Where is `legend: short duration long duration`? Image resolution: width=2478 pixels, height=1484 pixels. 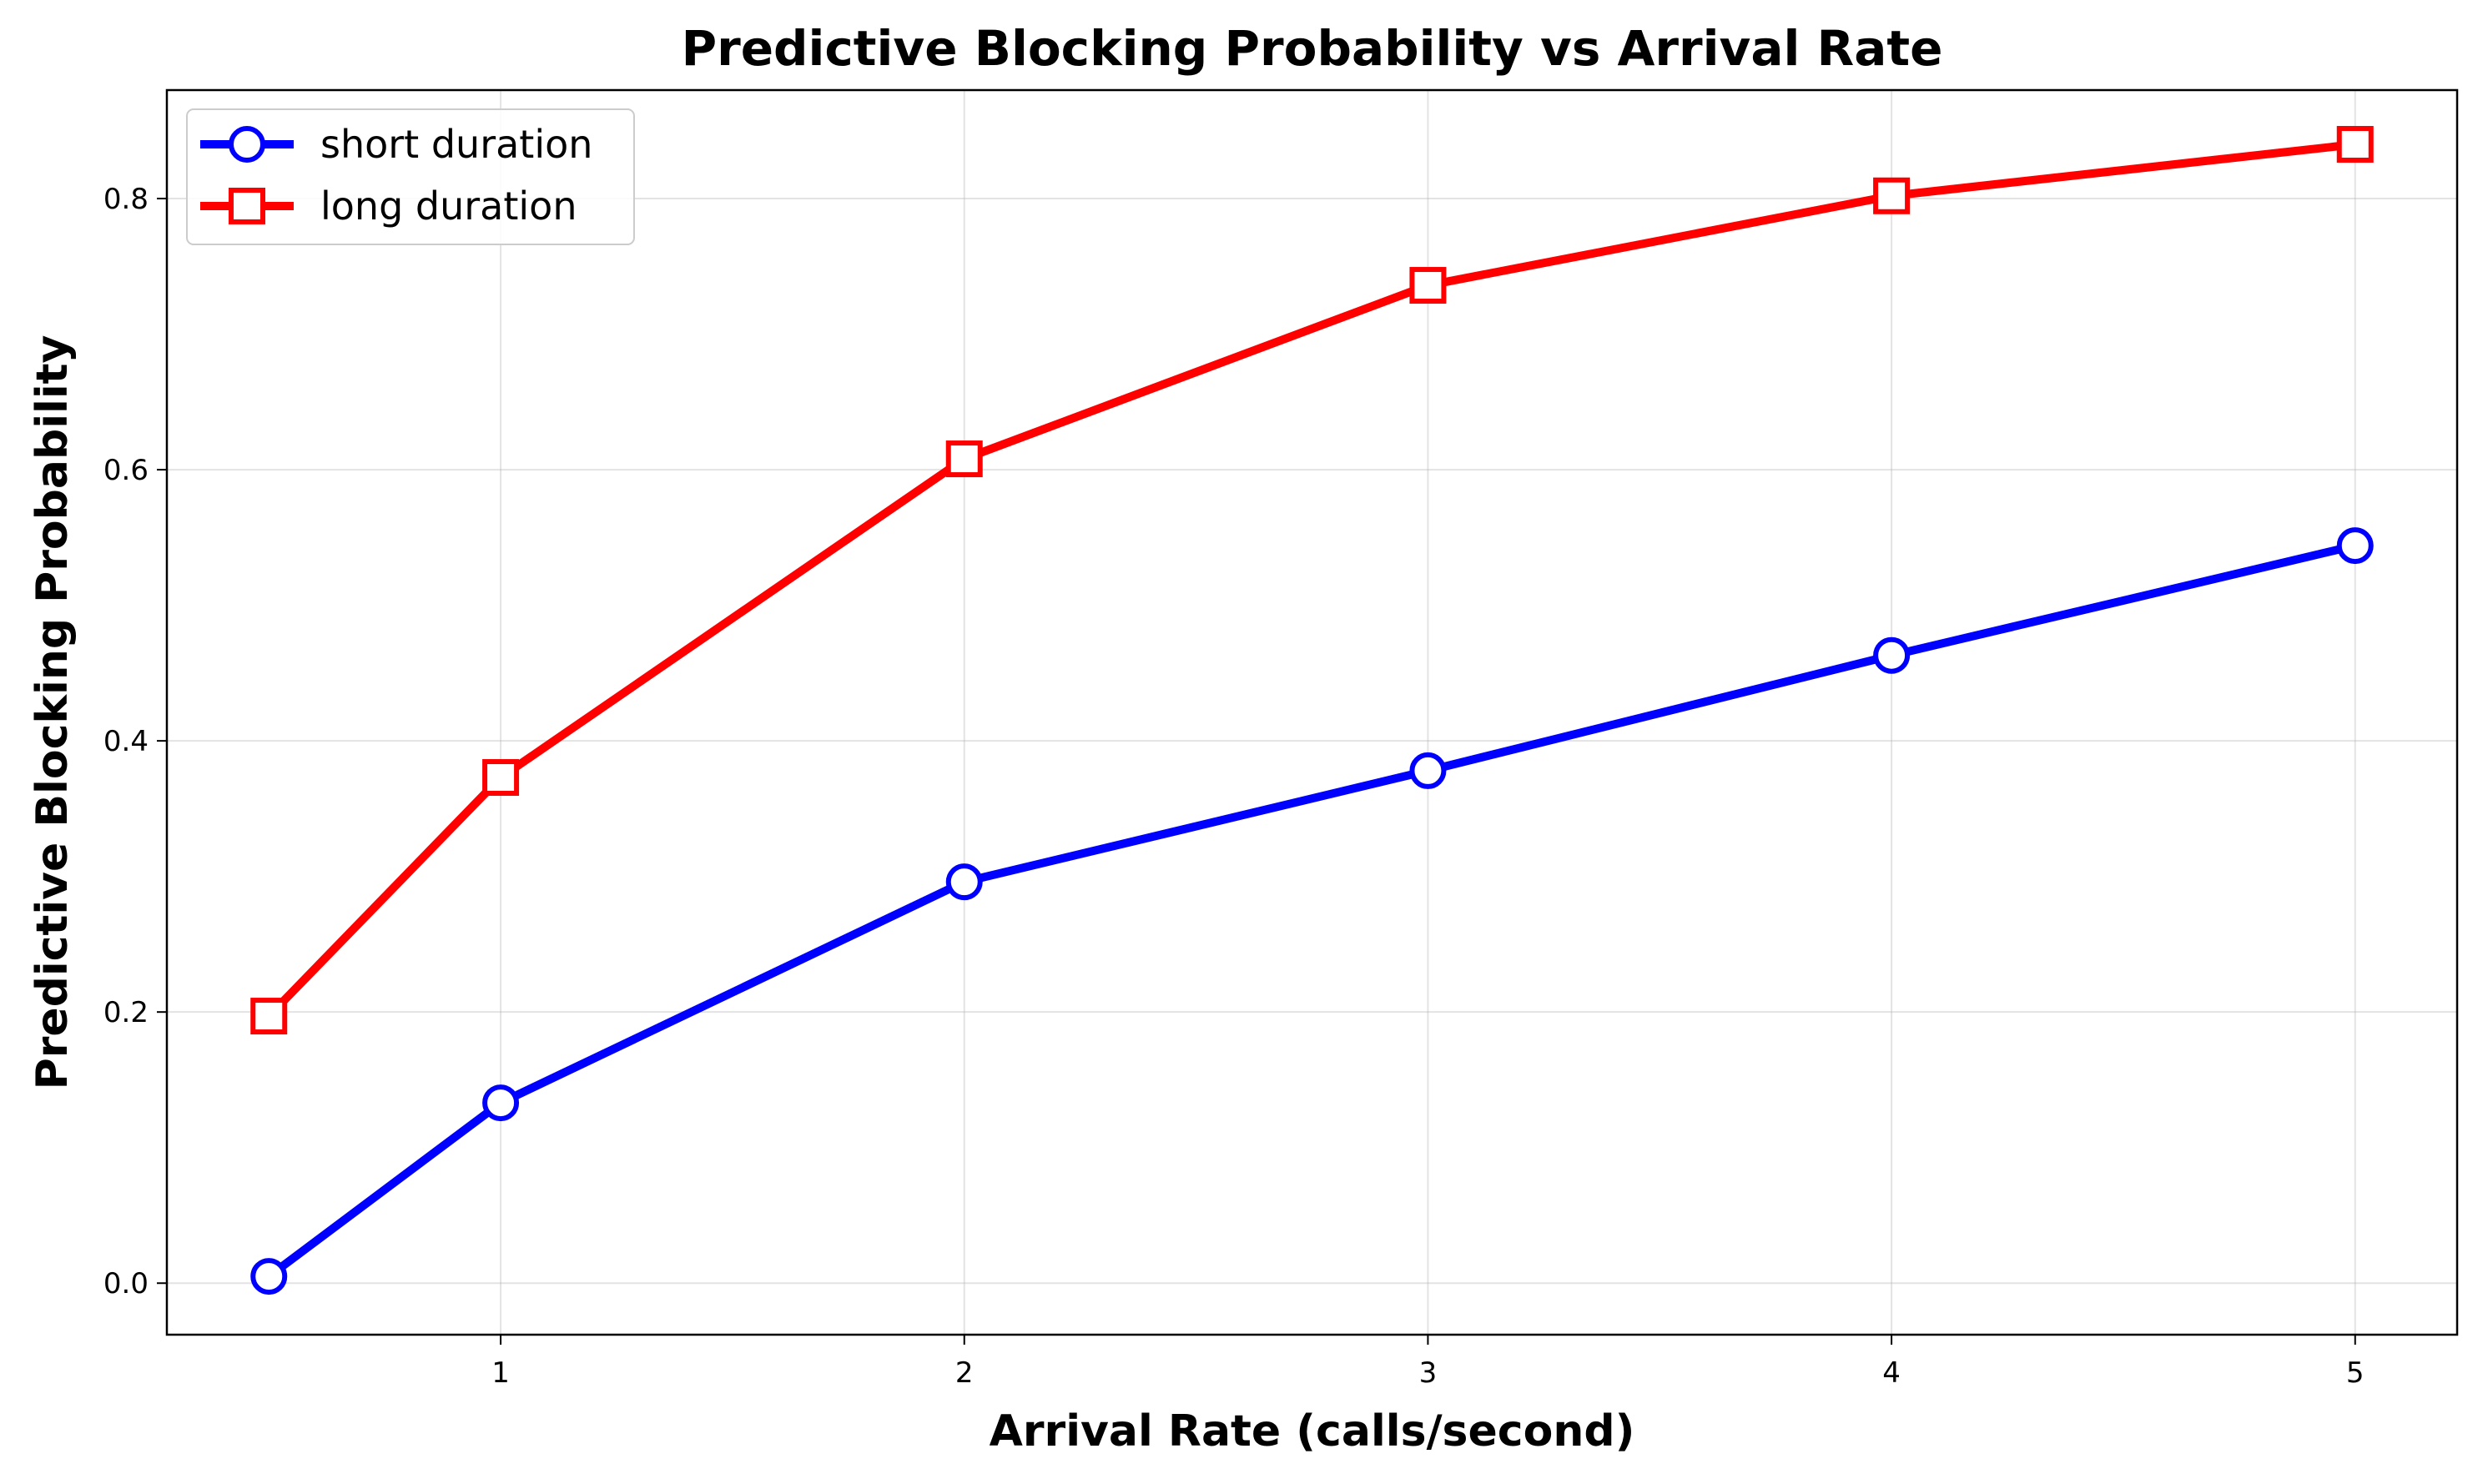 legend: short duration long duration is located at coordinates (411, 176).